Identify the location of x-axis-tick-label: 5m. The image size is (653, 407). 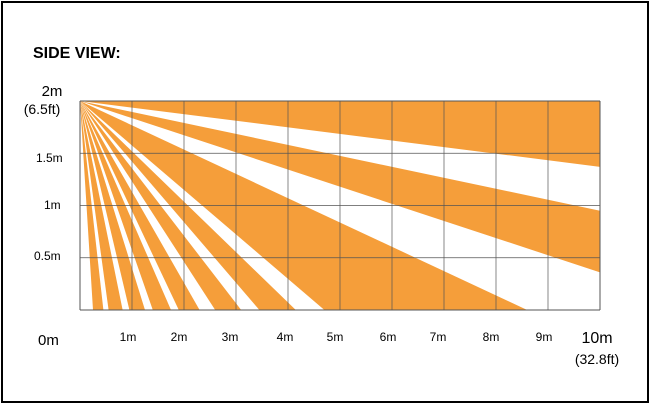
(335, 337).